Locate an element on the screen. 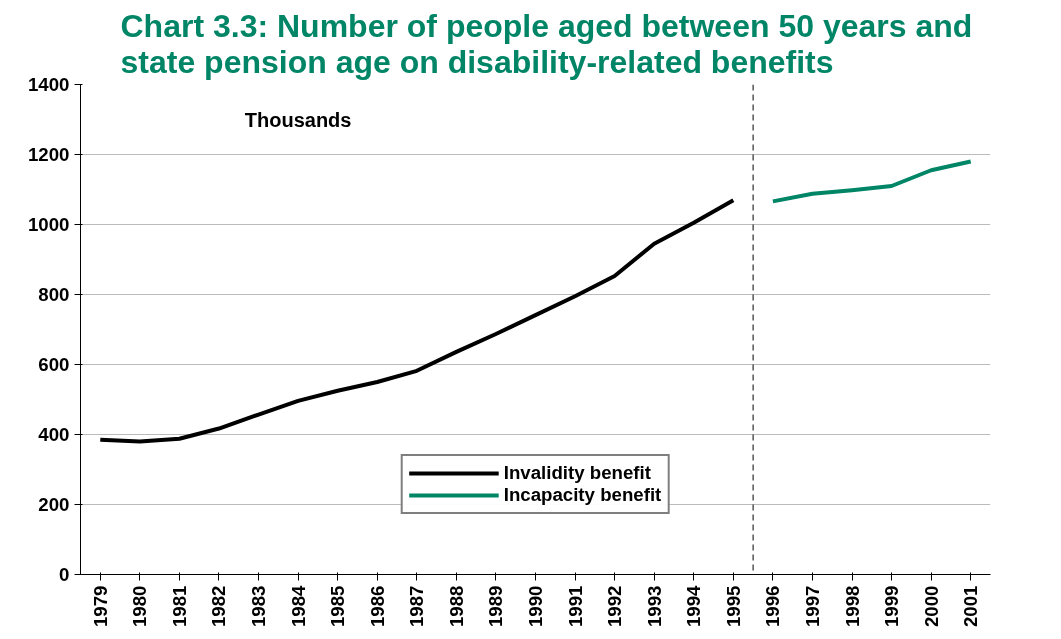  x-tick-label: 1986 is located at coordinates (377, 606).